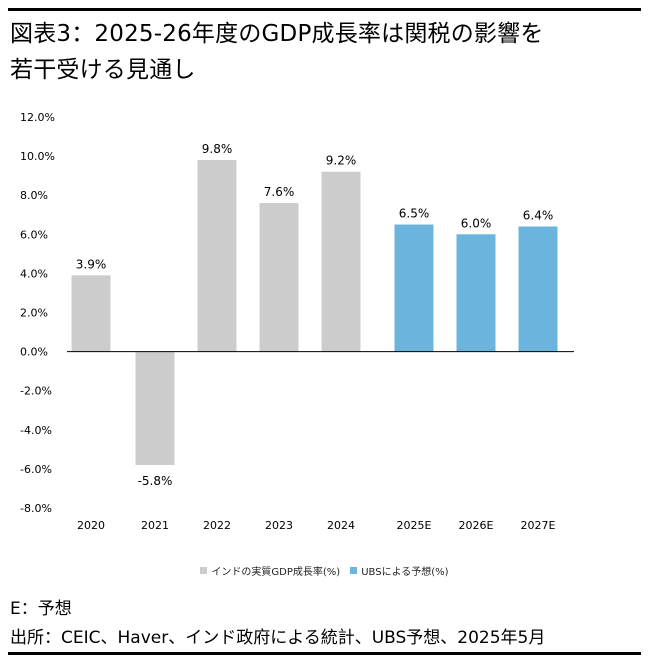 The height and width of the screenshot is (663, 649). Describe the element at coordinates (34, 313) in the screenshot. I see `y-tick-label: 2.0%` at that location.